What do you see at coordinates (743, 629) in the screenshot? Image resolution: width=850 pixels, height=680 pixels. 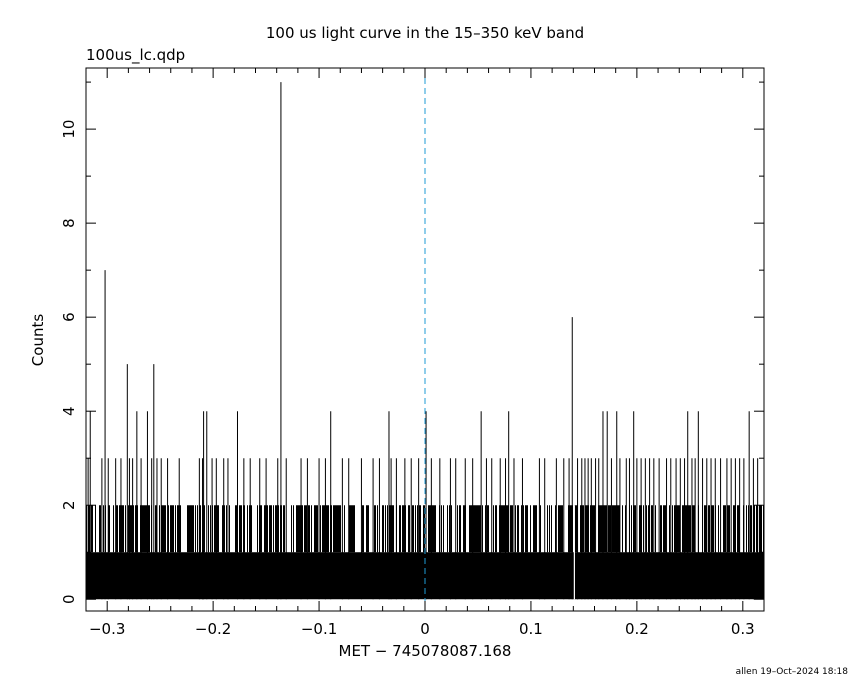 I see `x-tick-label: 0.3` at bounding box center [743, 629].